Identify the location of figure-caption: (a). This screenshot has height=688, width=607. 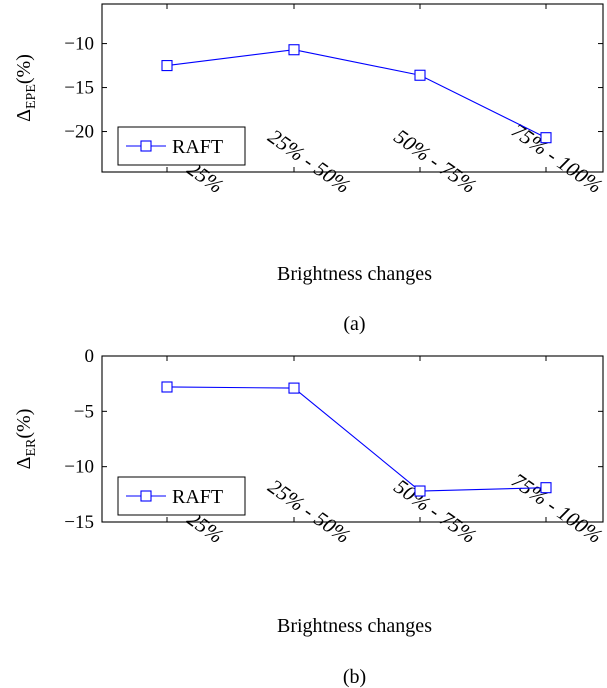
(354, 324).